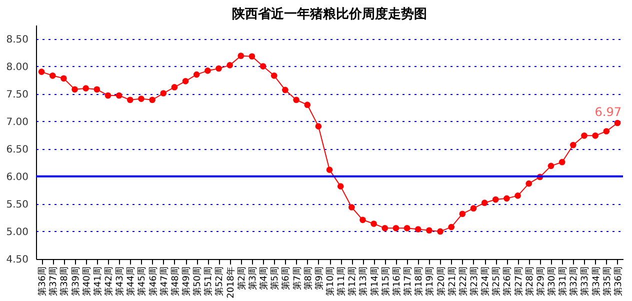 The height and width of the screenshot is (301, 632). I want to click on x-tick-label: 第34周, so click(596, 281).